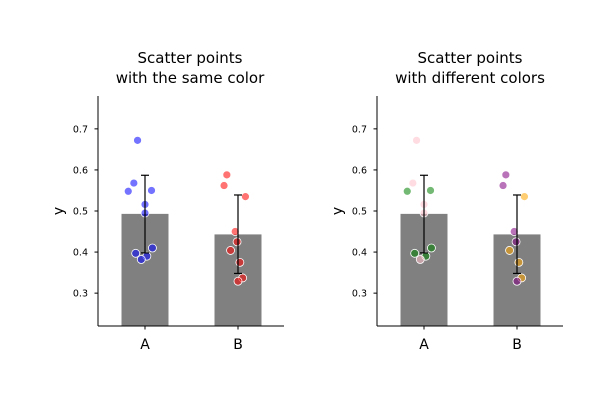 The image size is (612, 404). Describe the element at coordinates (190, 78) in the screenshot. I see `chart-title-line-2: with the same color` at that location.